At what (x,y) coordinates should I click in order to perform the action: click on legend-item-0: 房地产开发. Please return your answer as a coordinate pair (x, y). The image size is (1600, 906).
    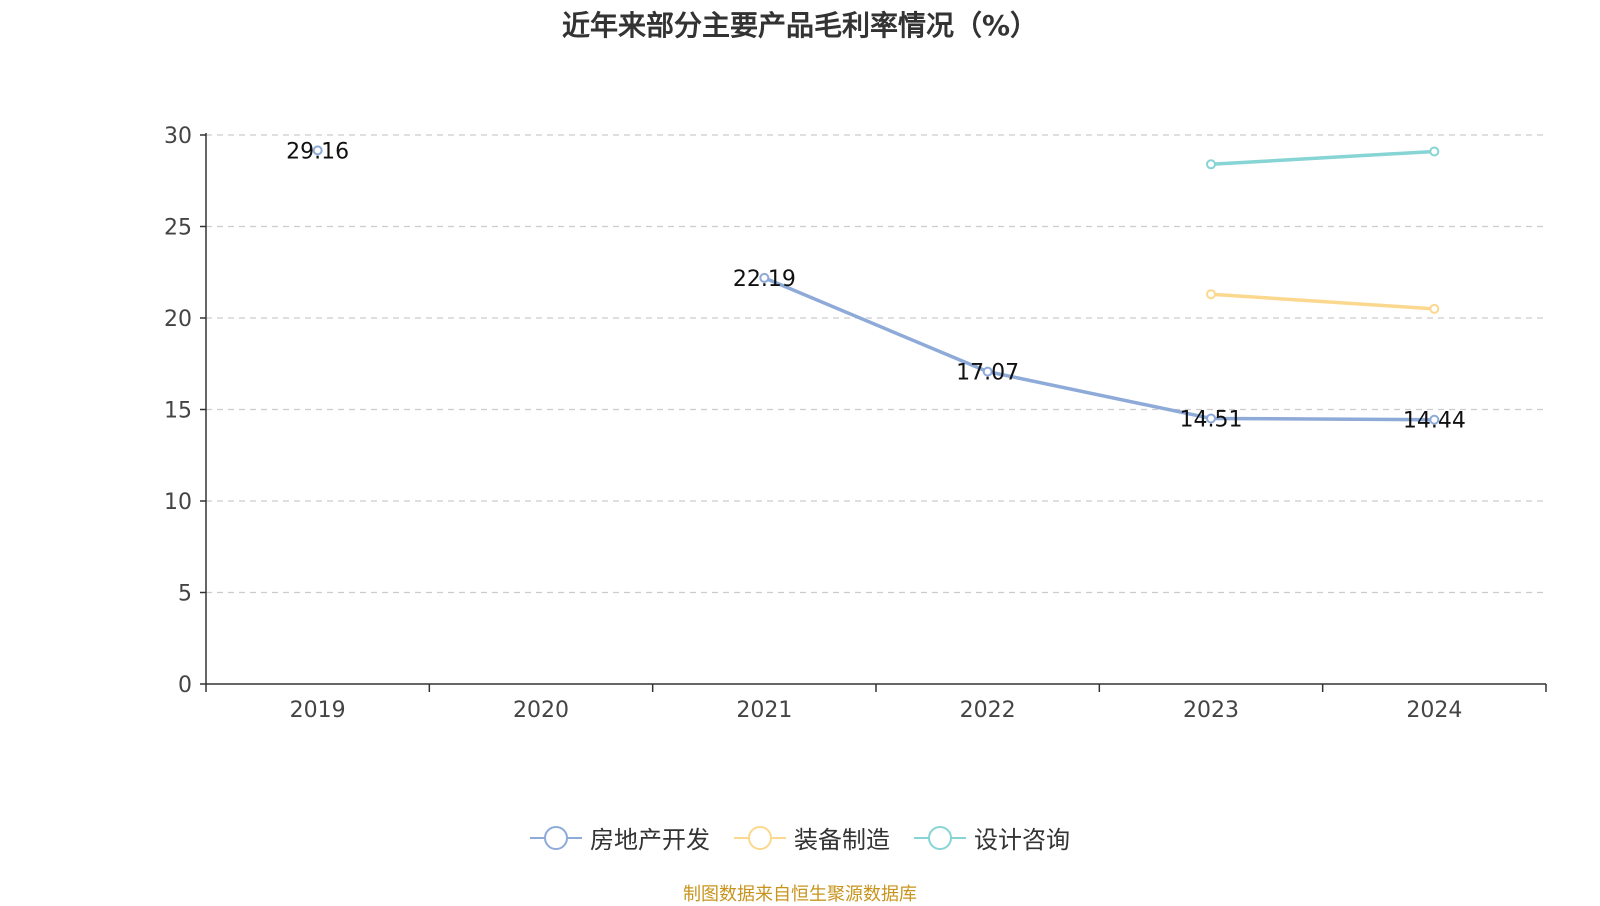
    Looking at the image, I should click on (620, 837).